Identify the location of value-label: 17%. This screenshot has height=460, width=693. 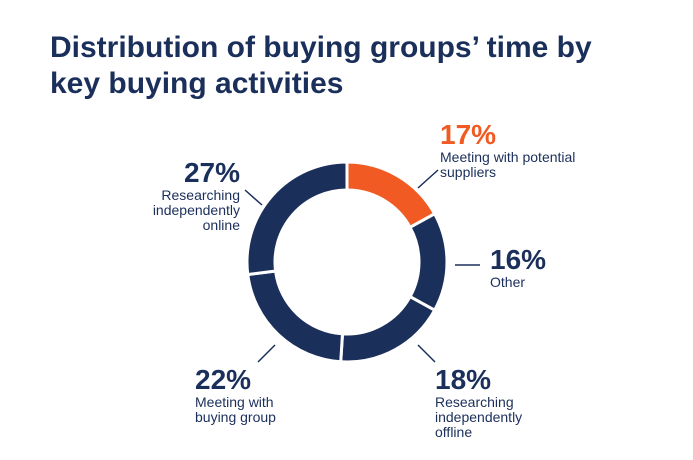
(468, 134).